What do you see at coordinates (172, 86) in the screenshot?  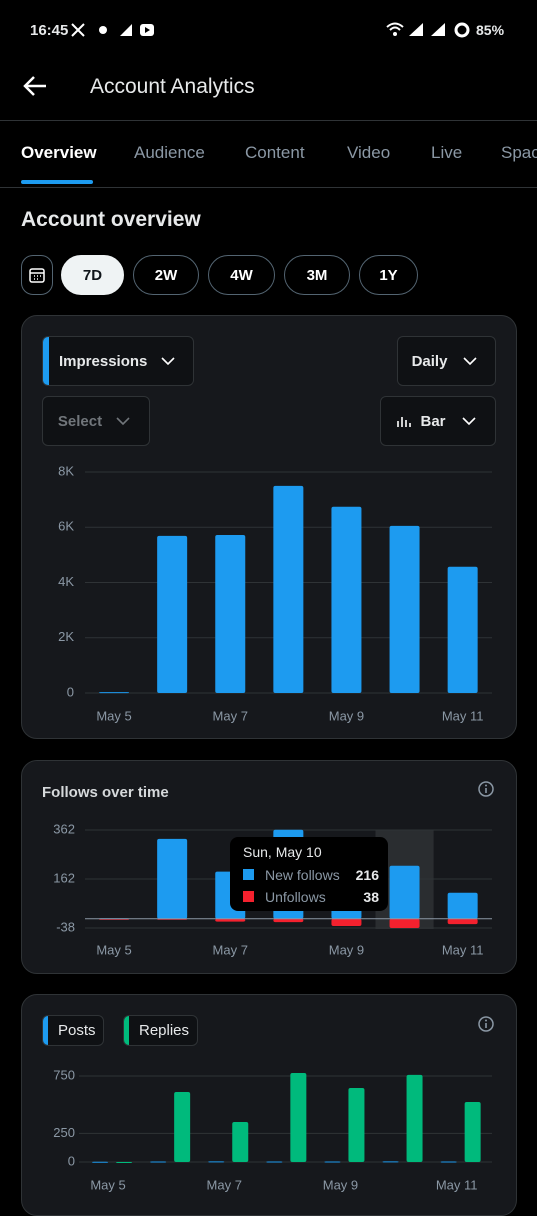 I see `header-title: Account Analytics` at bounding box center [172, 86].